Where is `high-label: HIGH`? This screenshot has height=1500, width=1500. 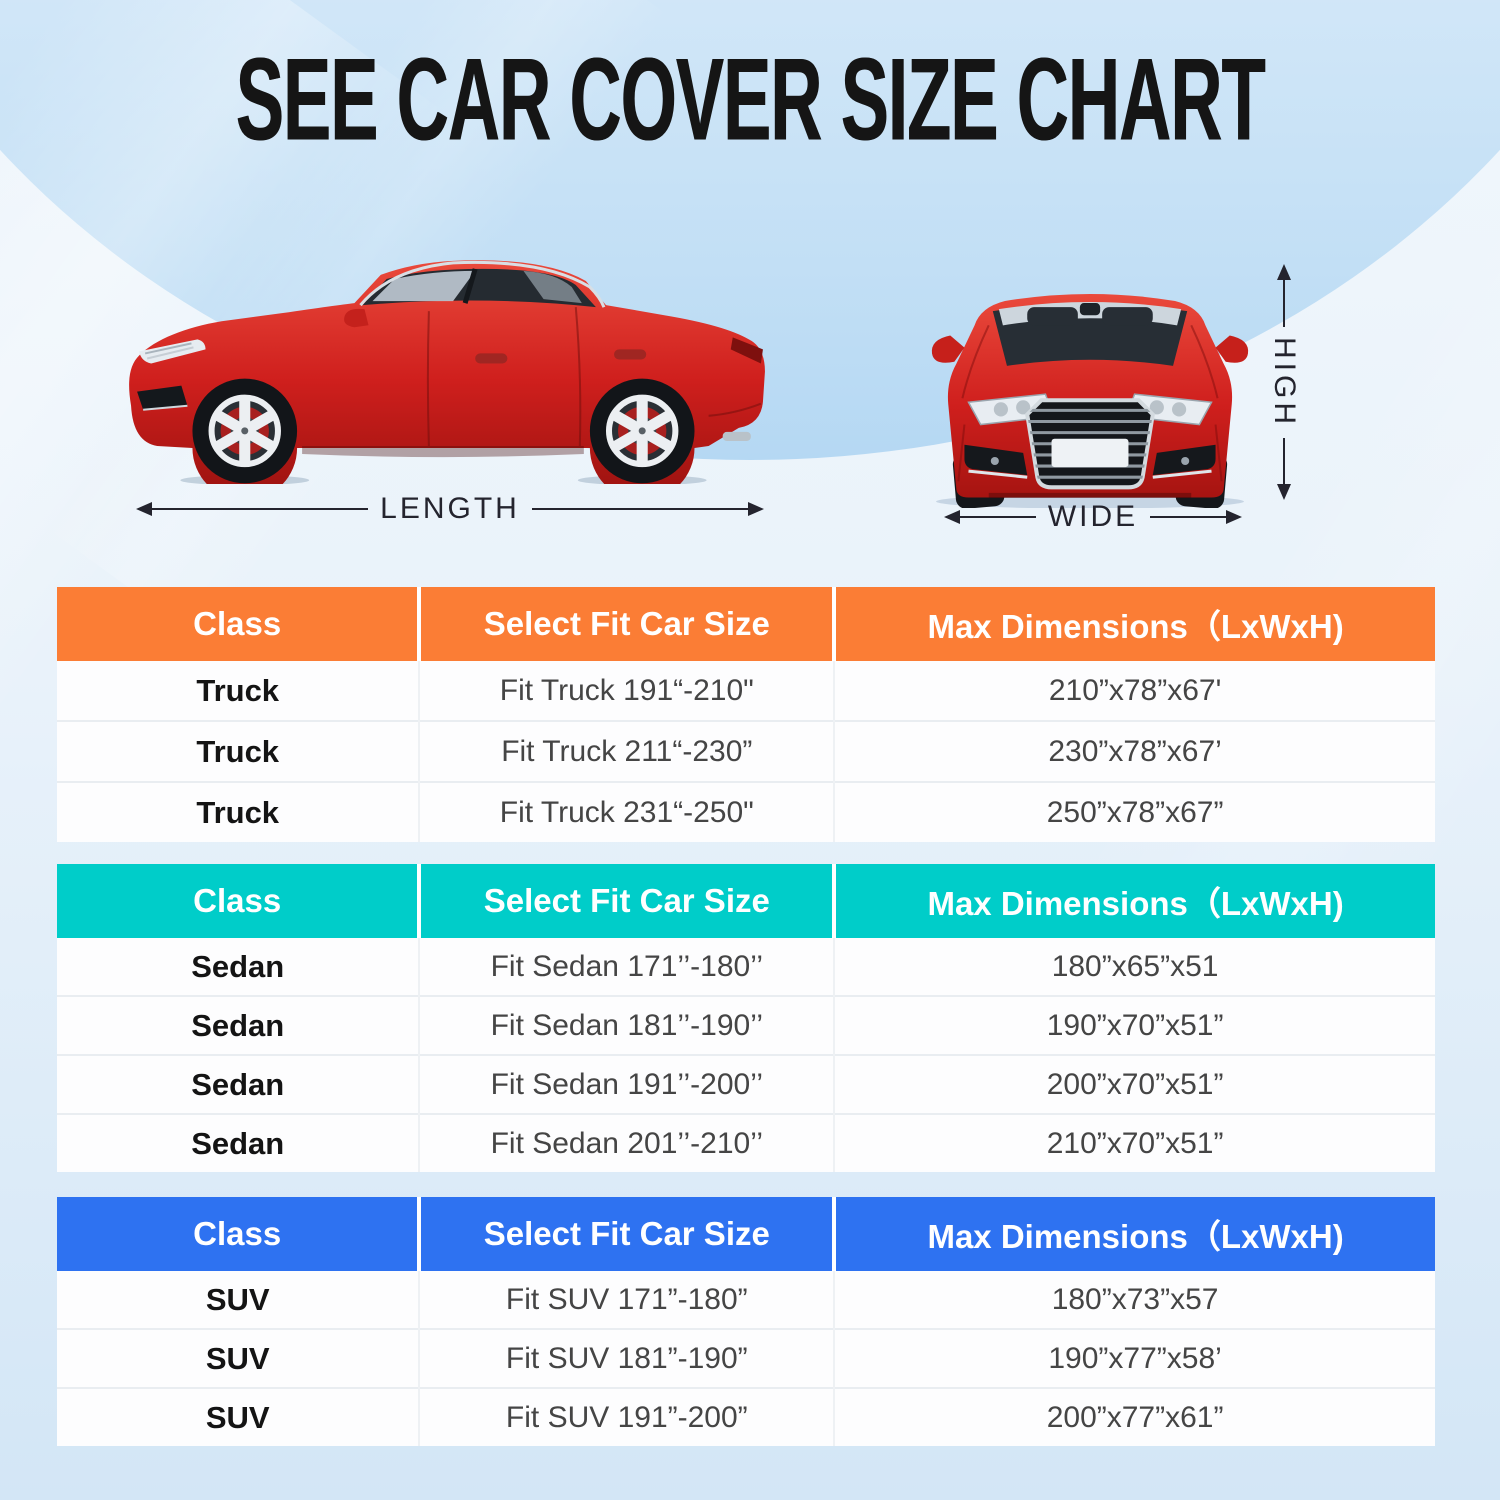 high-label: HIGH is located at coordinates (1284, 382).